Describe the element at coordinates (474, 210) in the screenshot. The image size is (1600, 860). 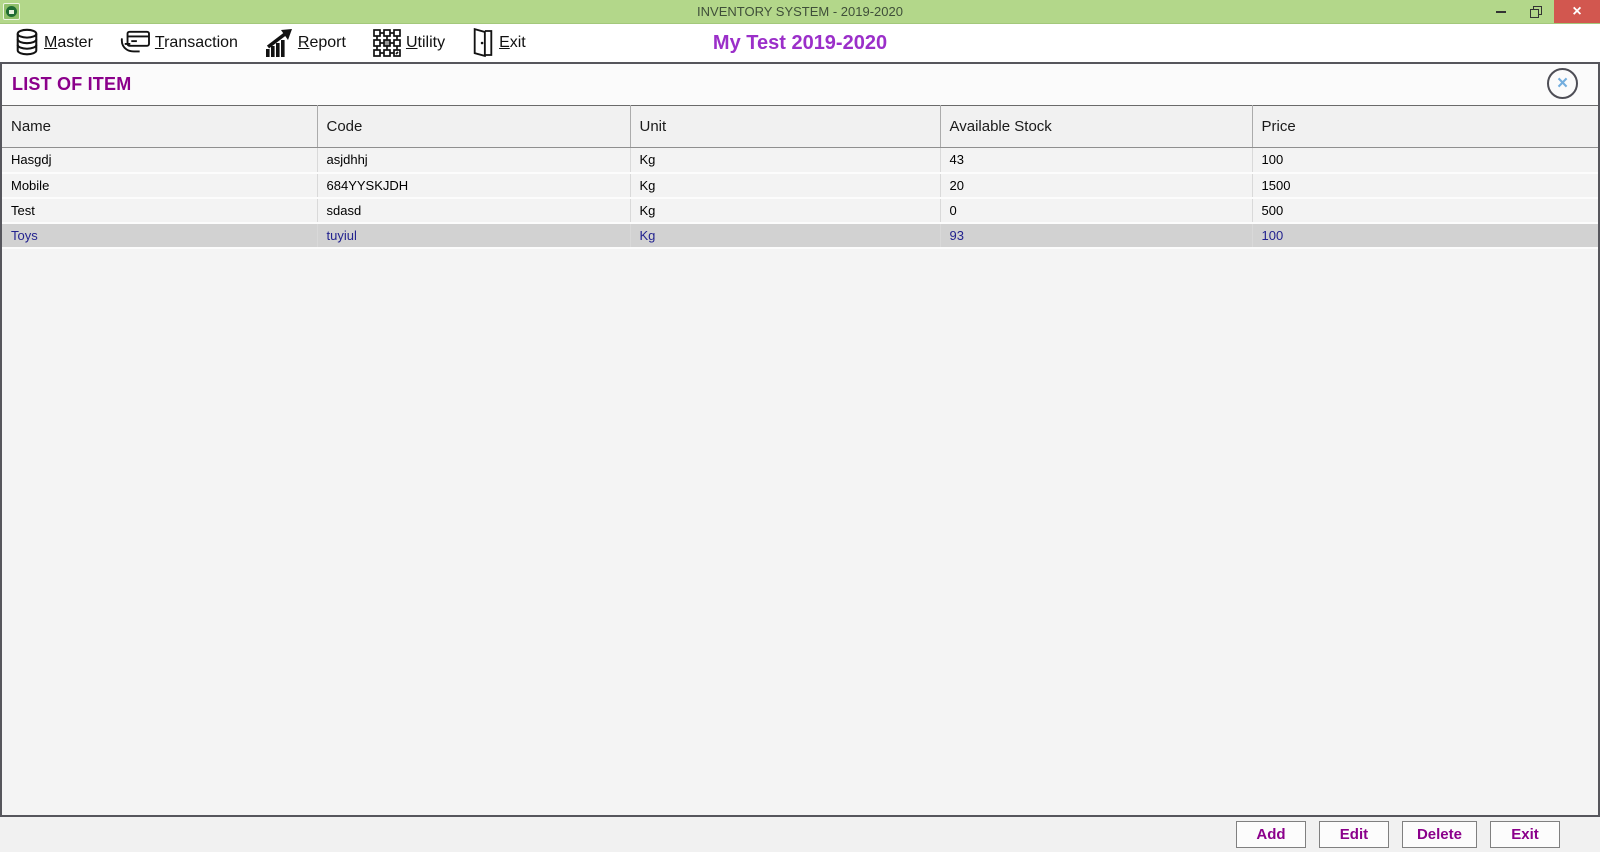
I see `cell-code: sdasd` at that location.